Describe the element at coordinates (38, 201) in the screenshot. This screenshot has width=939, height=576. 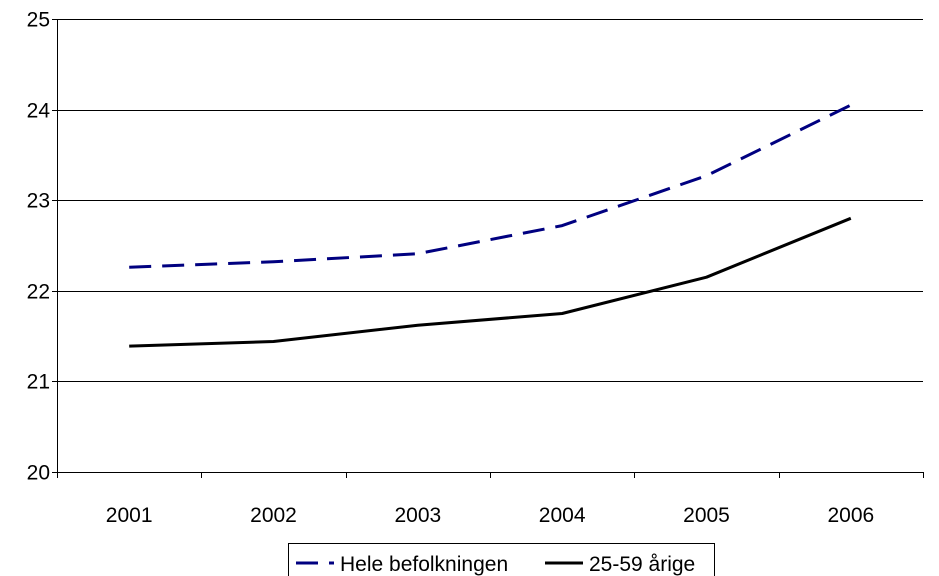
I see `y-tick-label: 23` at that location.